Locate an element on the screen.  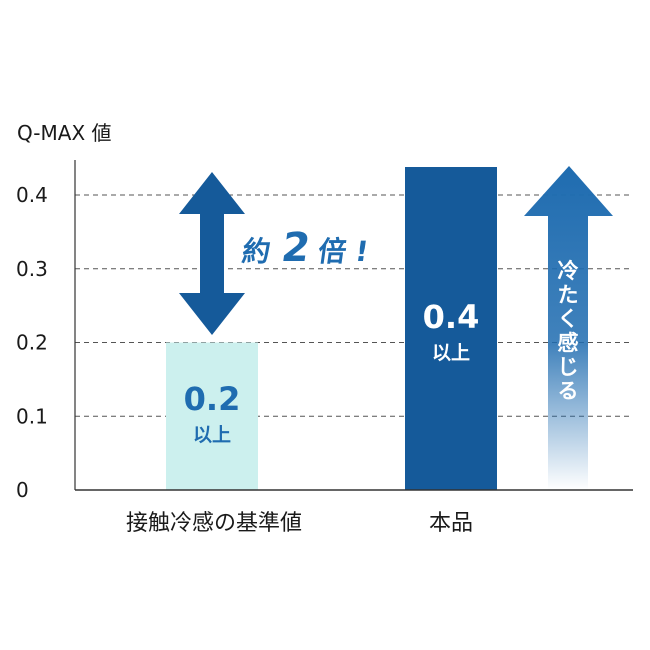
up-arrow-char: 冷 is located at coordinates (568, 271).